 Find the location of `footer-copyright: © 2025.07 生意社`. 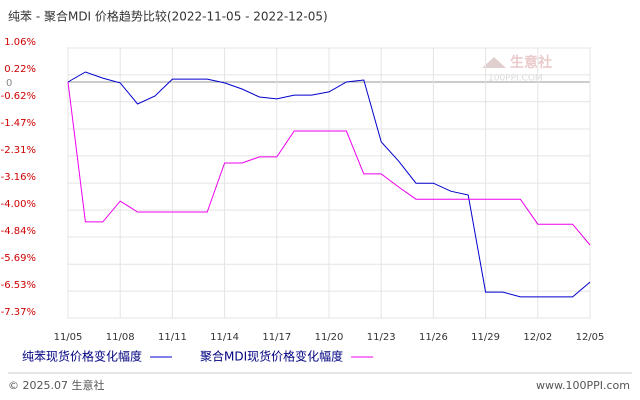

footer-copyright: © 2025.07 生意社 is located at coordinates (56, 385).